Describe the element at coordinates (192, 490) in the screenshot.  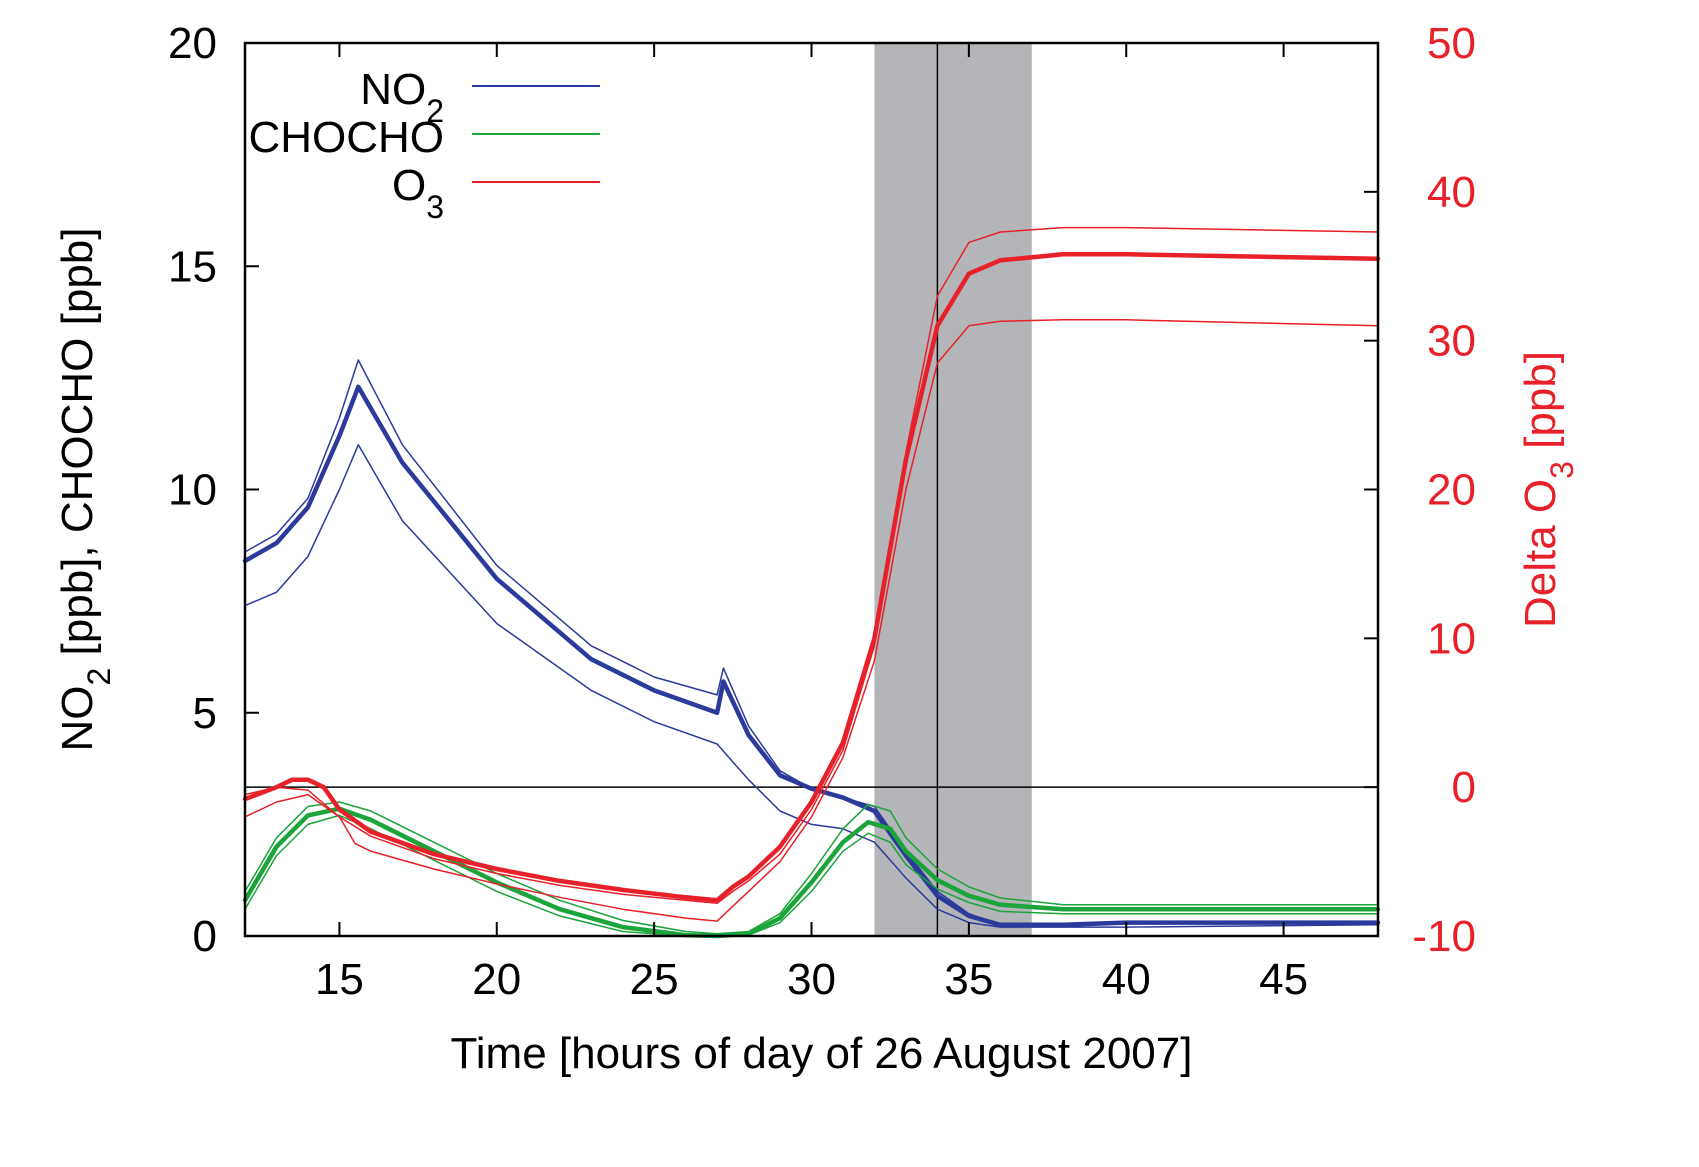
I see `y-left-tick-label: 10` at that location.